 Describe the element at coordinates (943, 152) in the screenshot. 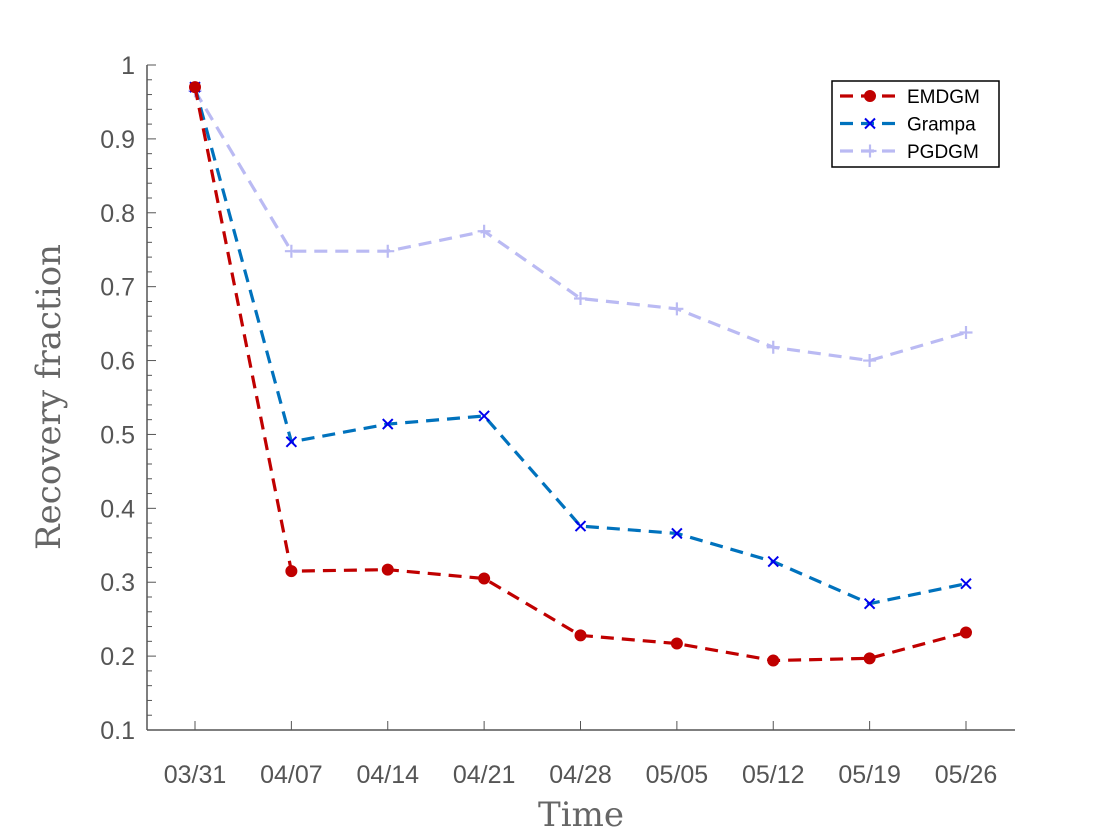

I see `legend-label-pgdgm: PGDGM` at that location.